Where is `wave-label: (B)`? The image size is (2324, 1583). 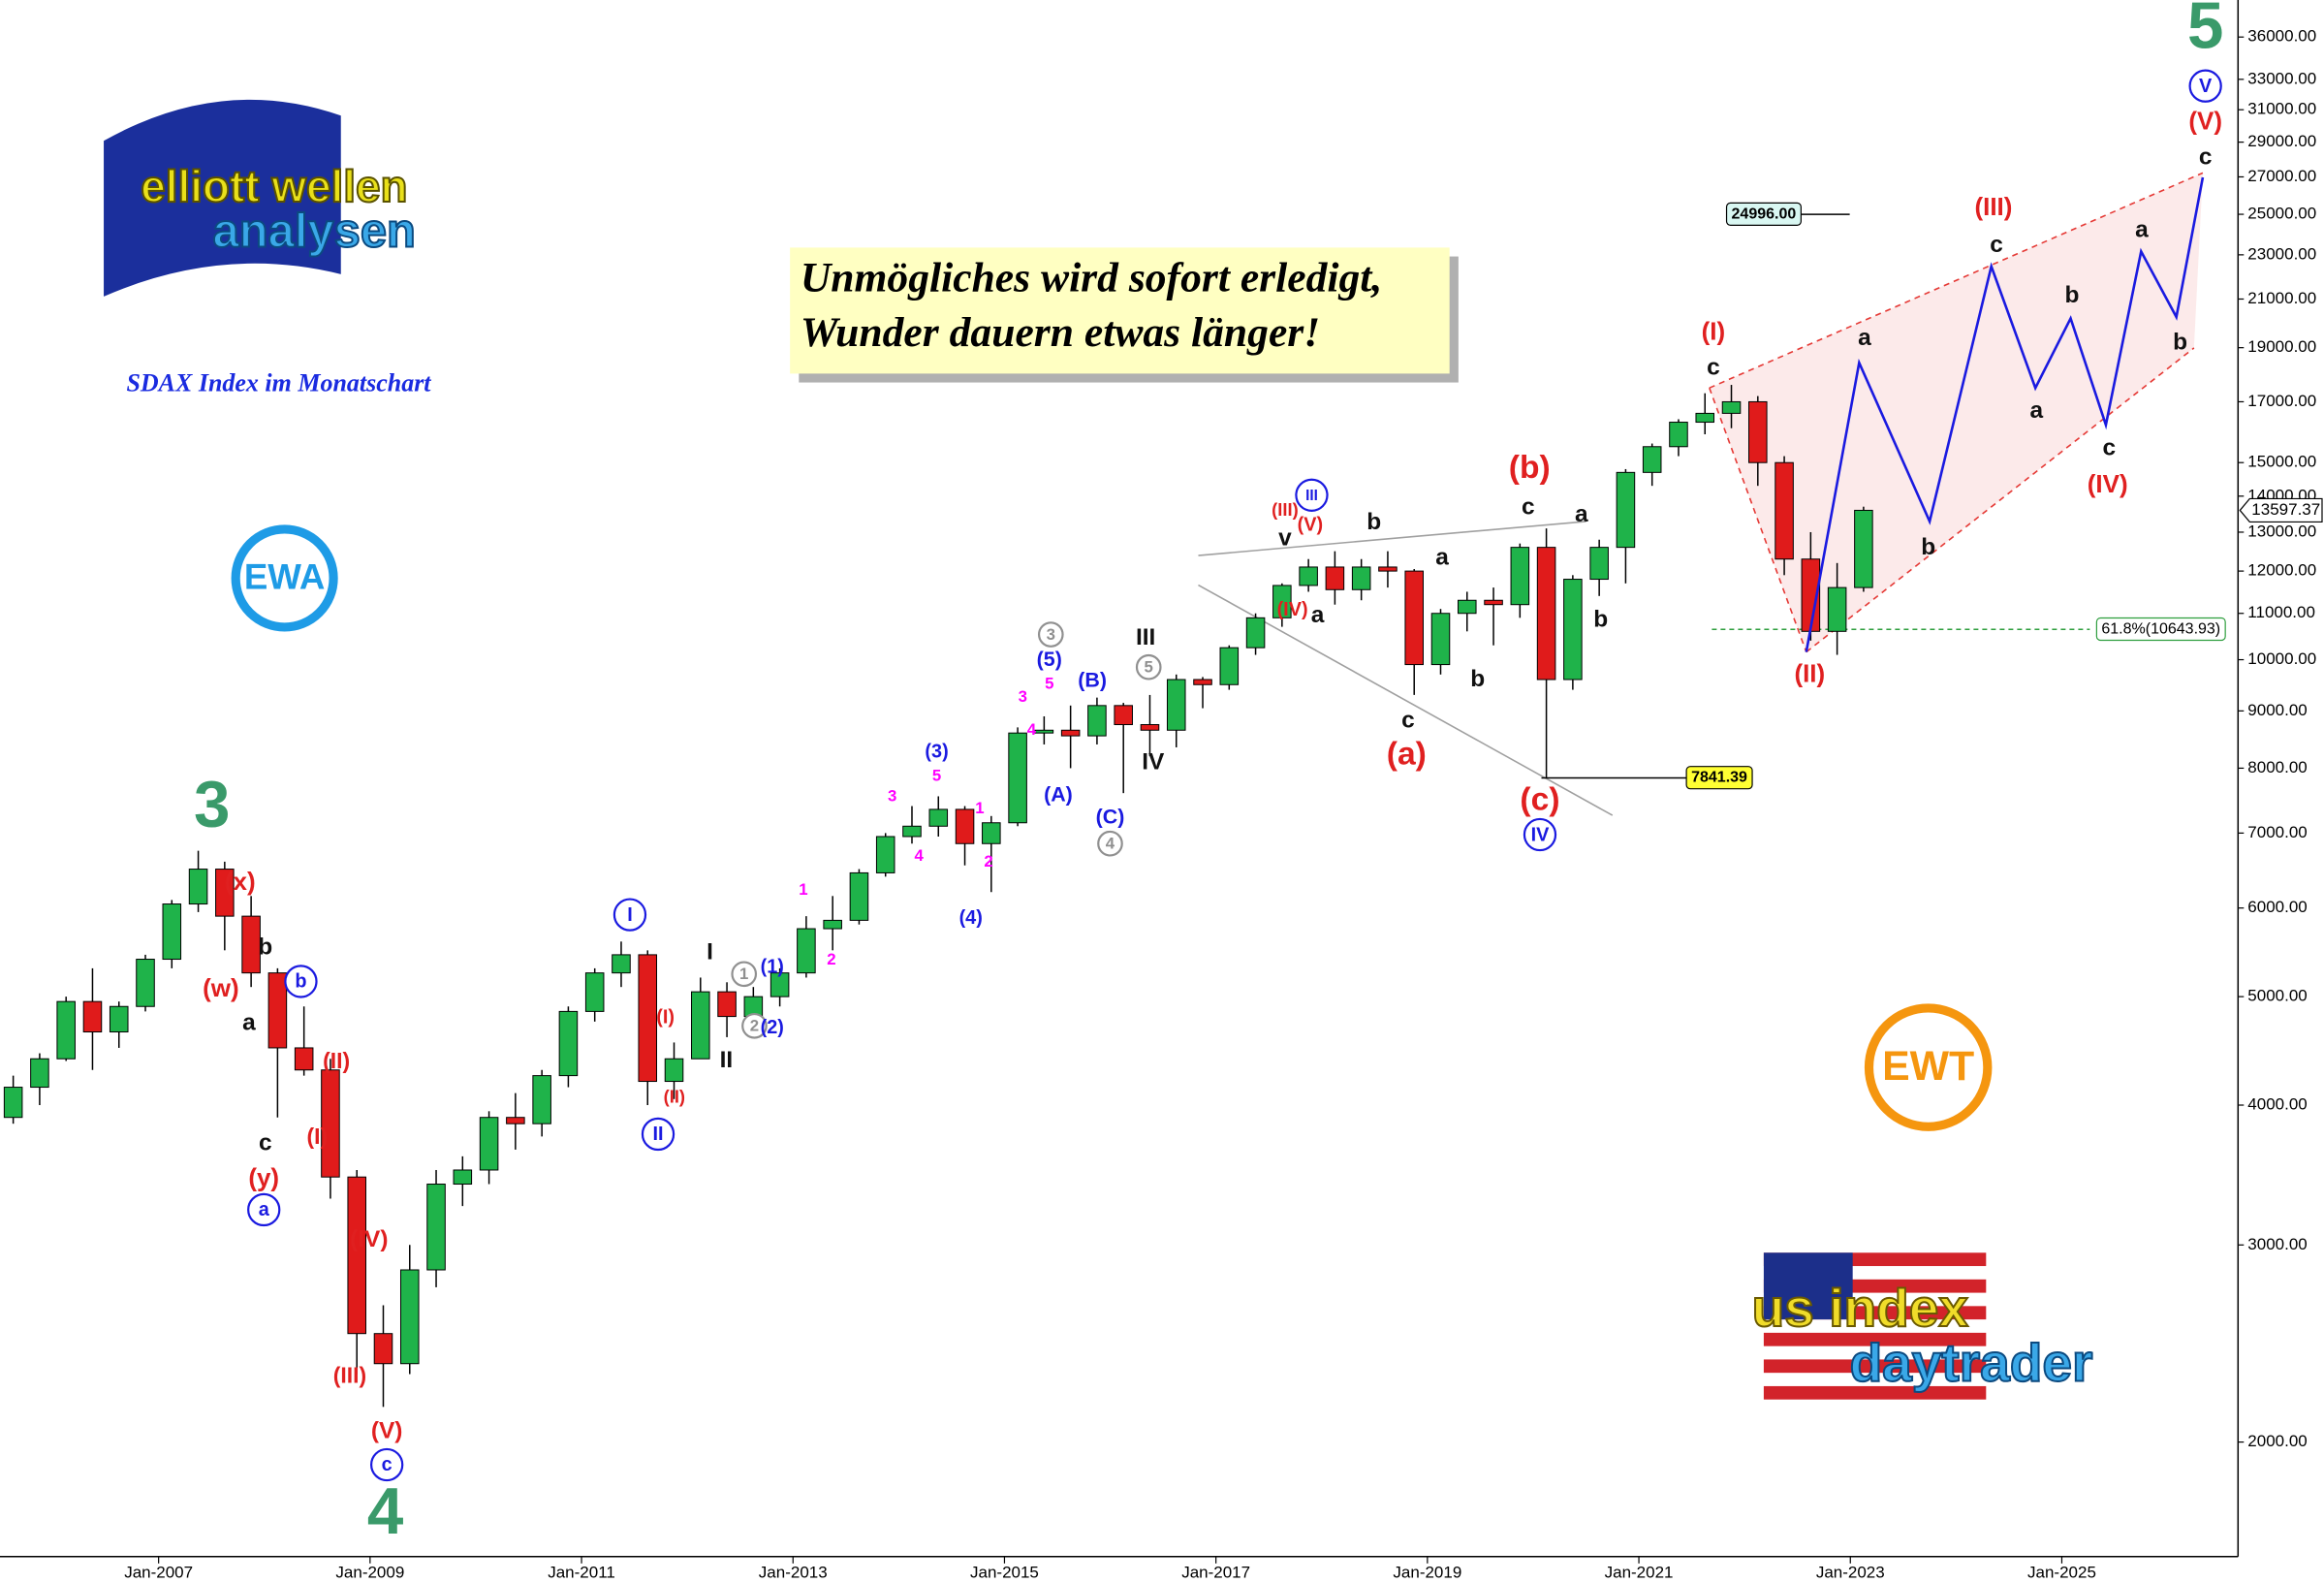 wave-label: (B) is located at coordinates (1092, 680).